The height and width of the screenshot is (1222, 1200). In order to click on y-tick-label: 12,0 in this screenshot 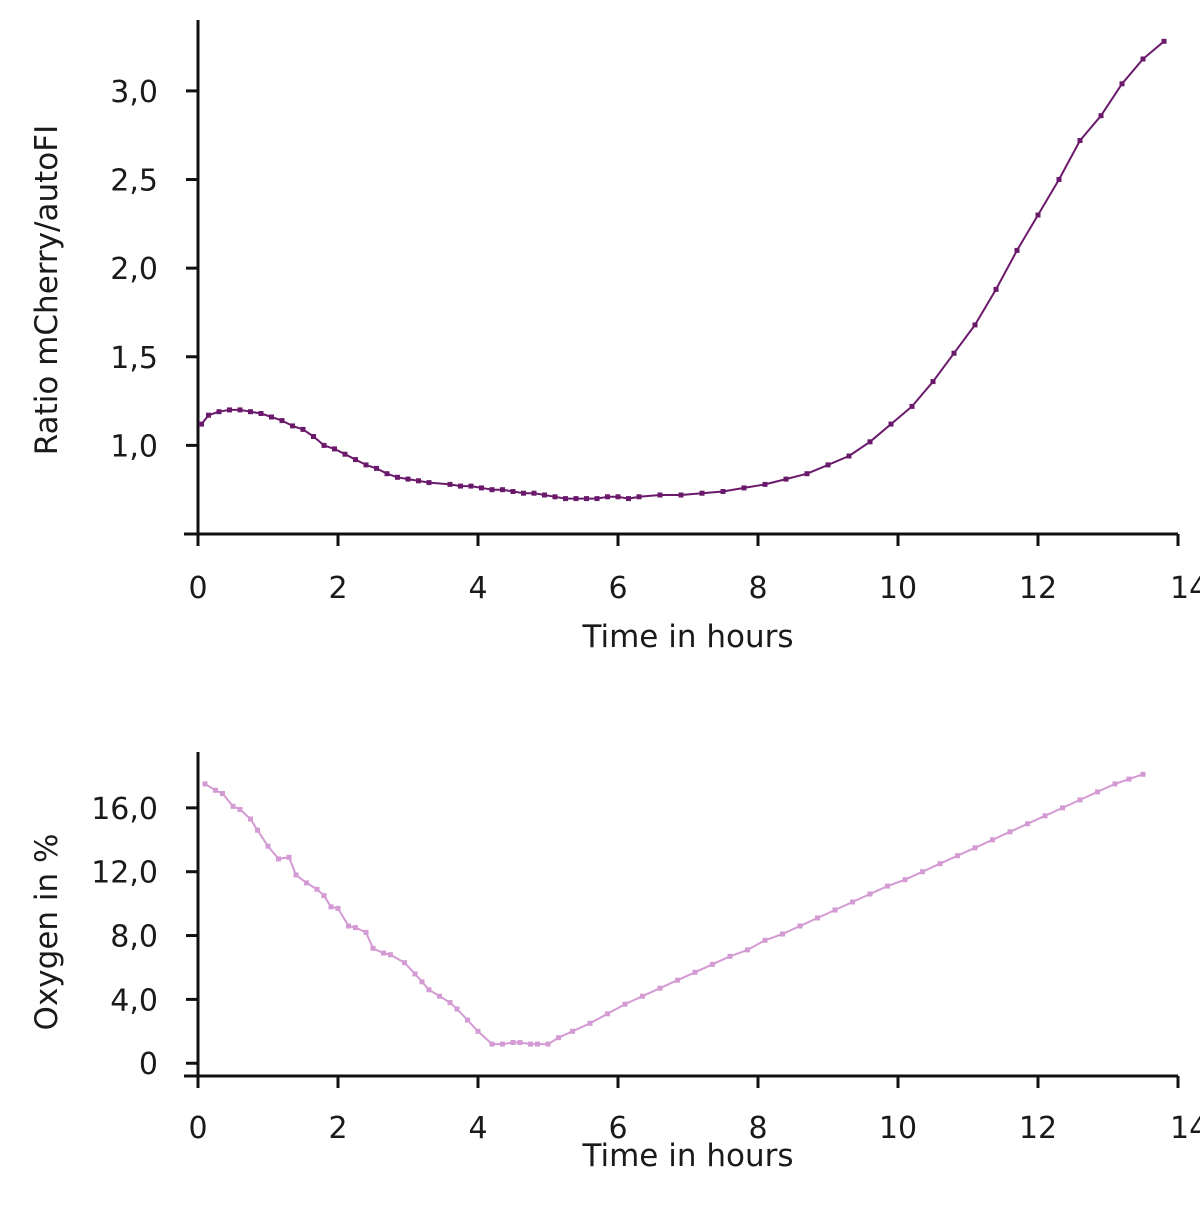, I will do `click(124, 873)`.